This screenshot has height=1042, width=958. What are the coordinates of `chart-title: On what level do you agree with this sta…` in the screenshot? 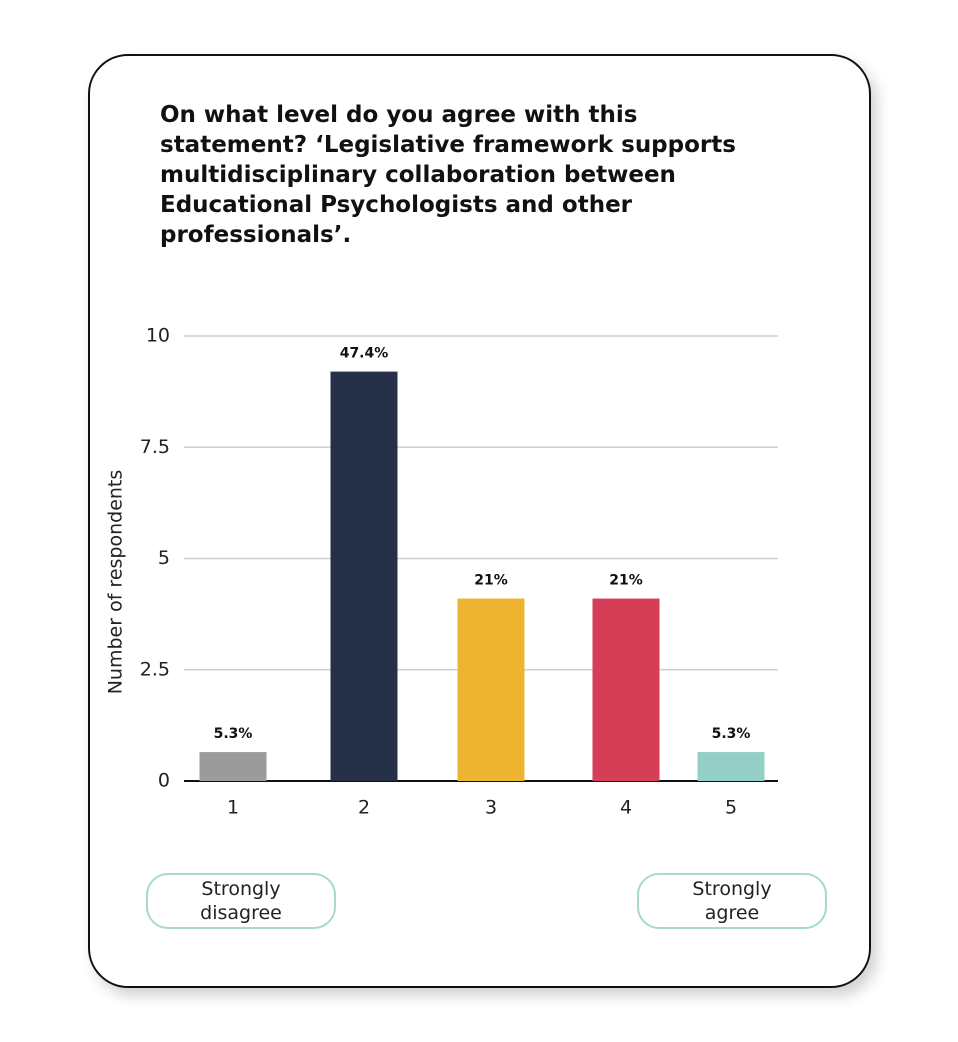 It's located at (448, 175).